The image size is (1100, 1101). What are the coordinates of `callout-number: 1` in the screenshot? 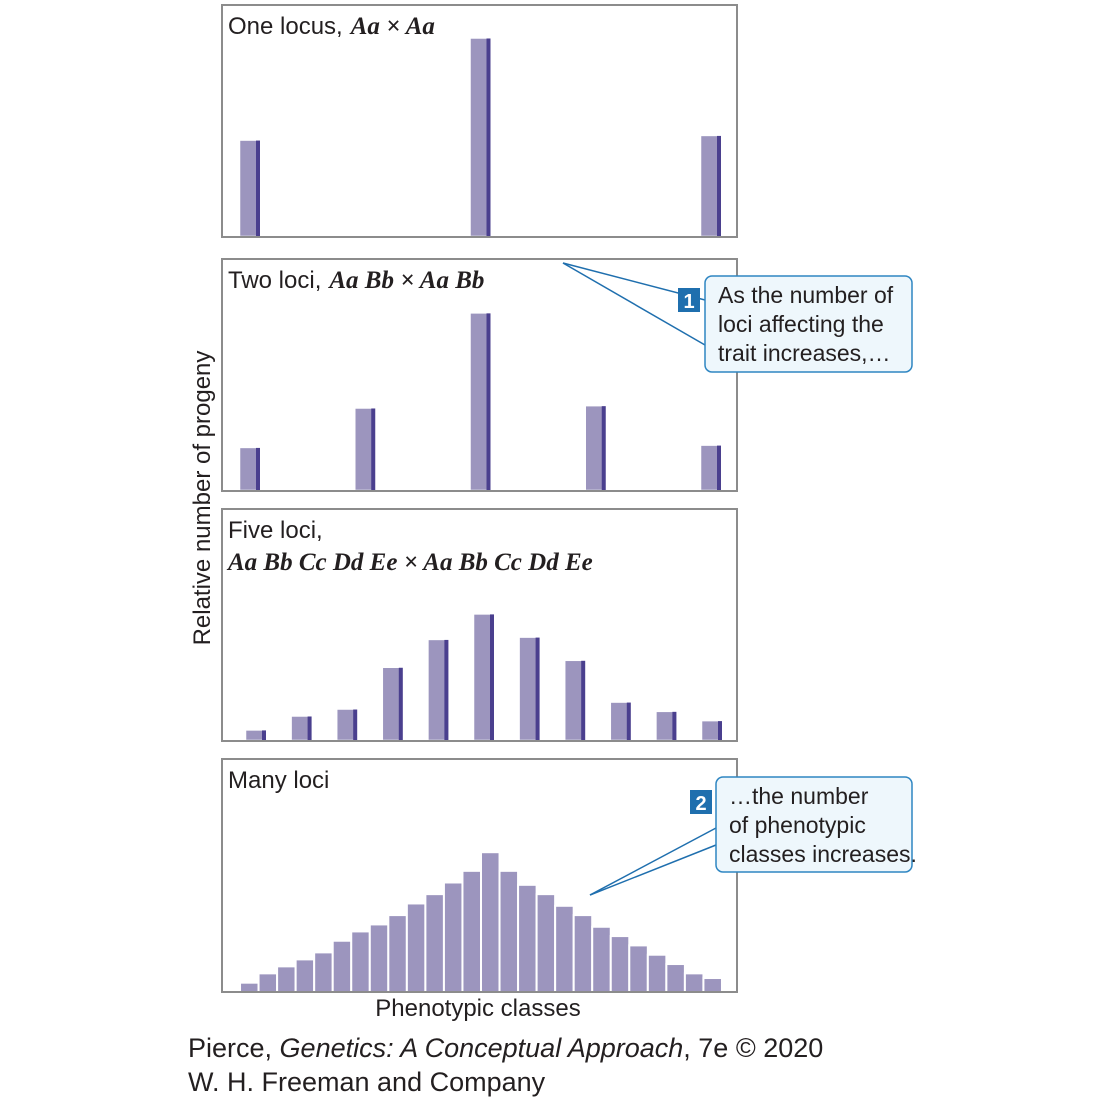 It's located at (688, 302).